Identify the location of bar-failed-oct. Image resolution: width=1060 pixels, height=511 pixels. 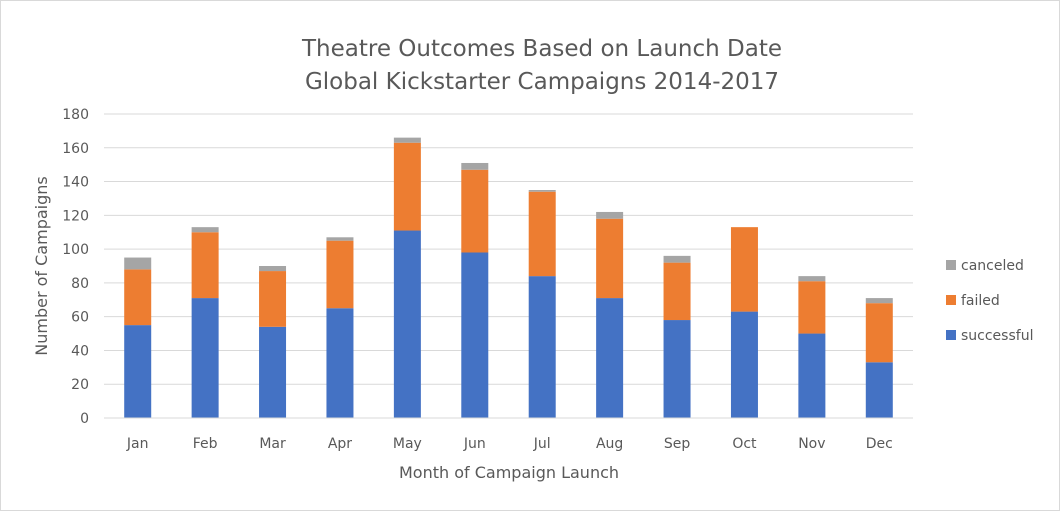
(744, 269).